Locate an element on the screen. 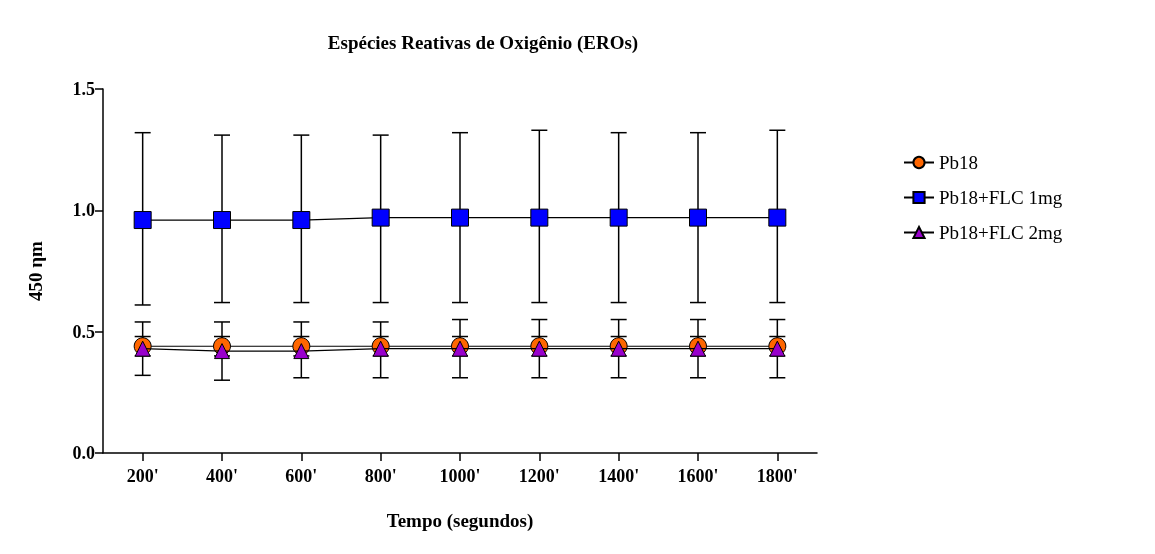 This screenshot has width=1155, height=554. x-tick-label: 1600' is located at coordinates (698, 476).